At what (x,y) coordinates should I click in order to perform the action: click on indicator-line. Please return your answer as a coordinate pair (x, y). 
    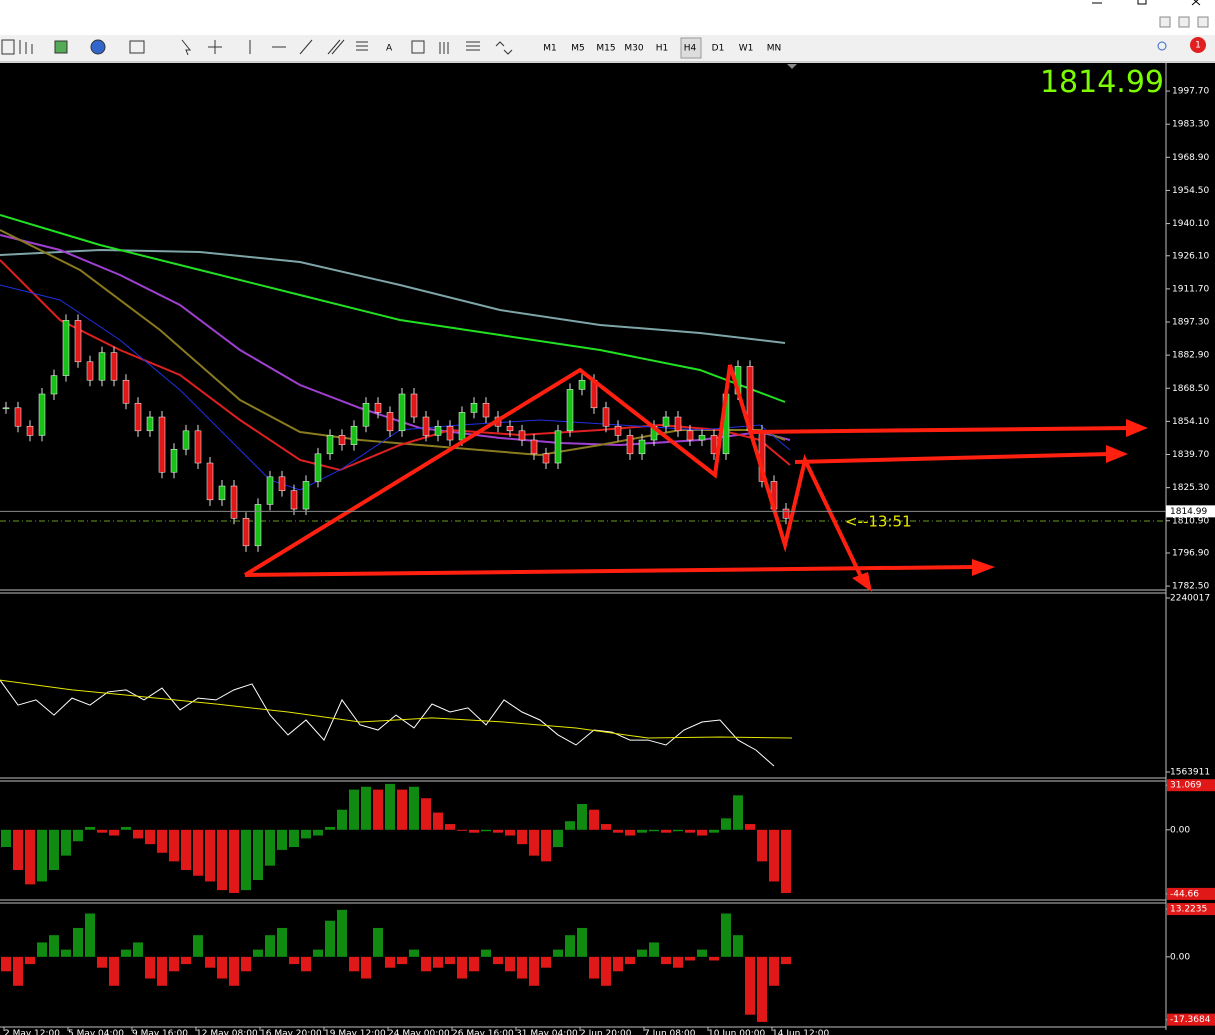
    Looking at the image, I should click on (387, 723).